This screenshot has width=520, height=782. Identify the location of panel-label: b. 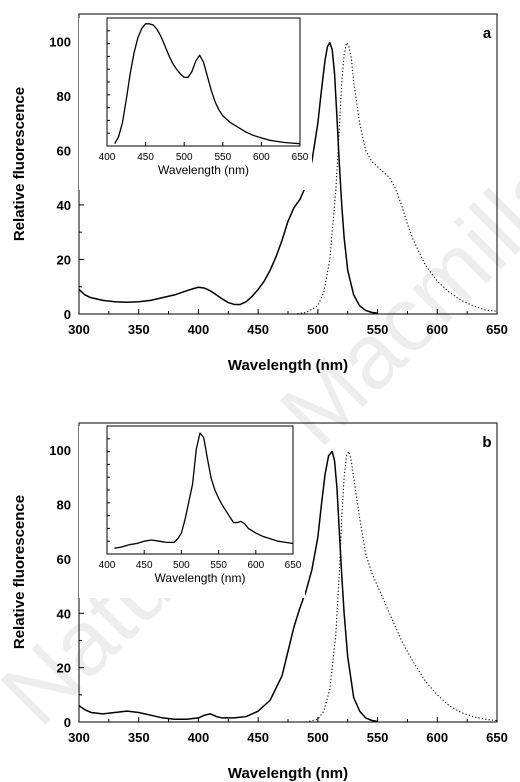
(486, 442).